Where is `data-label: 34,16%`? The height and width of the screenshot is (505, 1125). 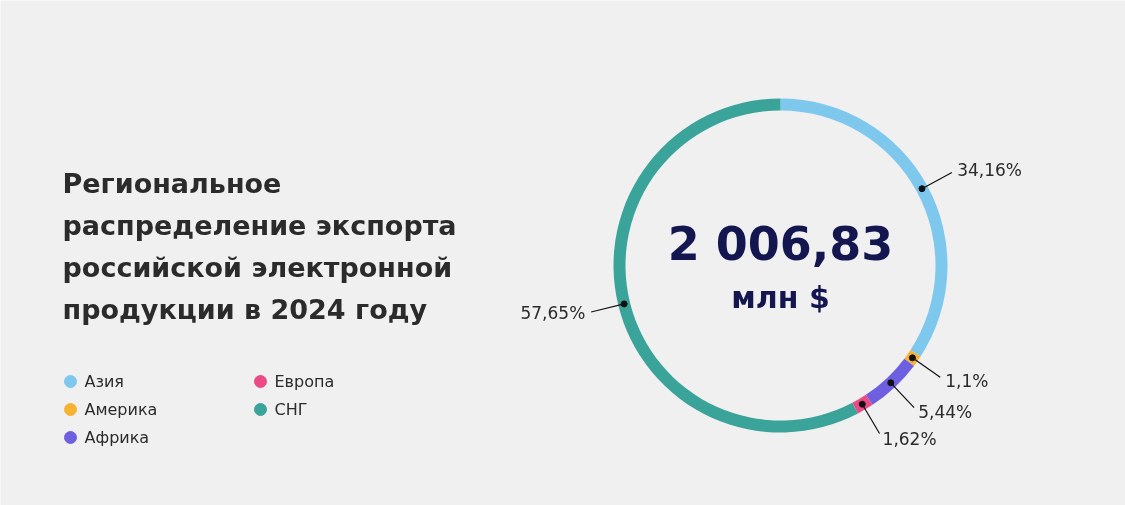 data-label: 34,16% is located at coordinates (989, 169).